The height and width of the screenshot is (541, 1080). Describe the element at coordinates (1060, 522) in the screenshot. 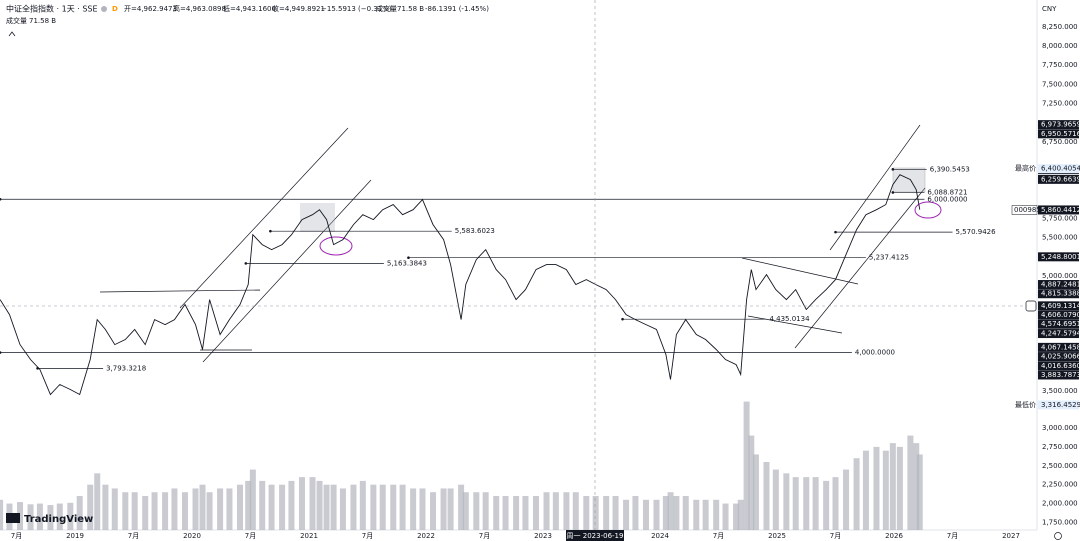

I see `y-tick-label: 1,750.000` at that location.